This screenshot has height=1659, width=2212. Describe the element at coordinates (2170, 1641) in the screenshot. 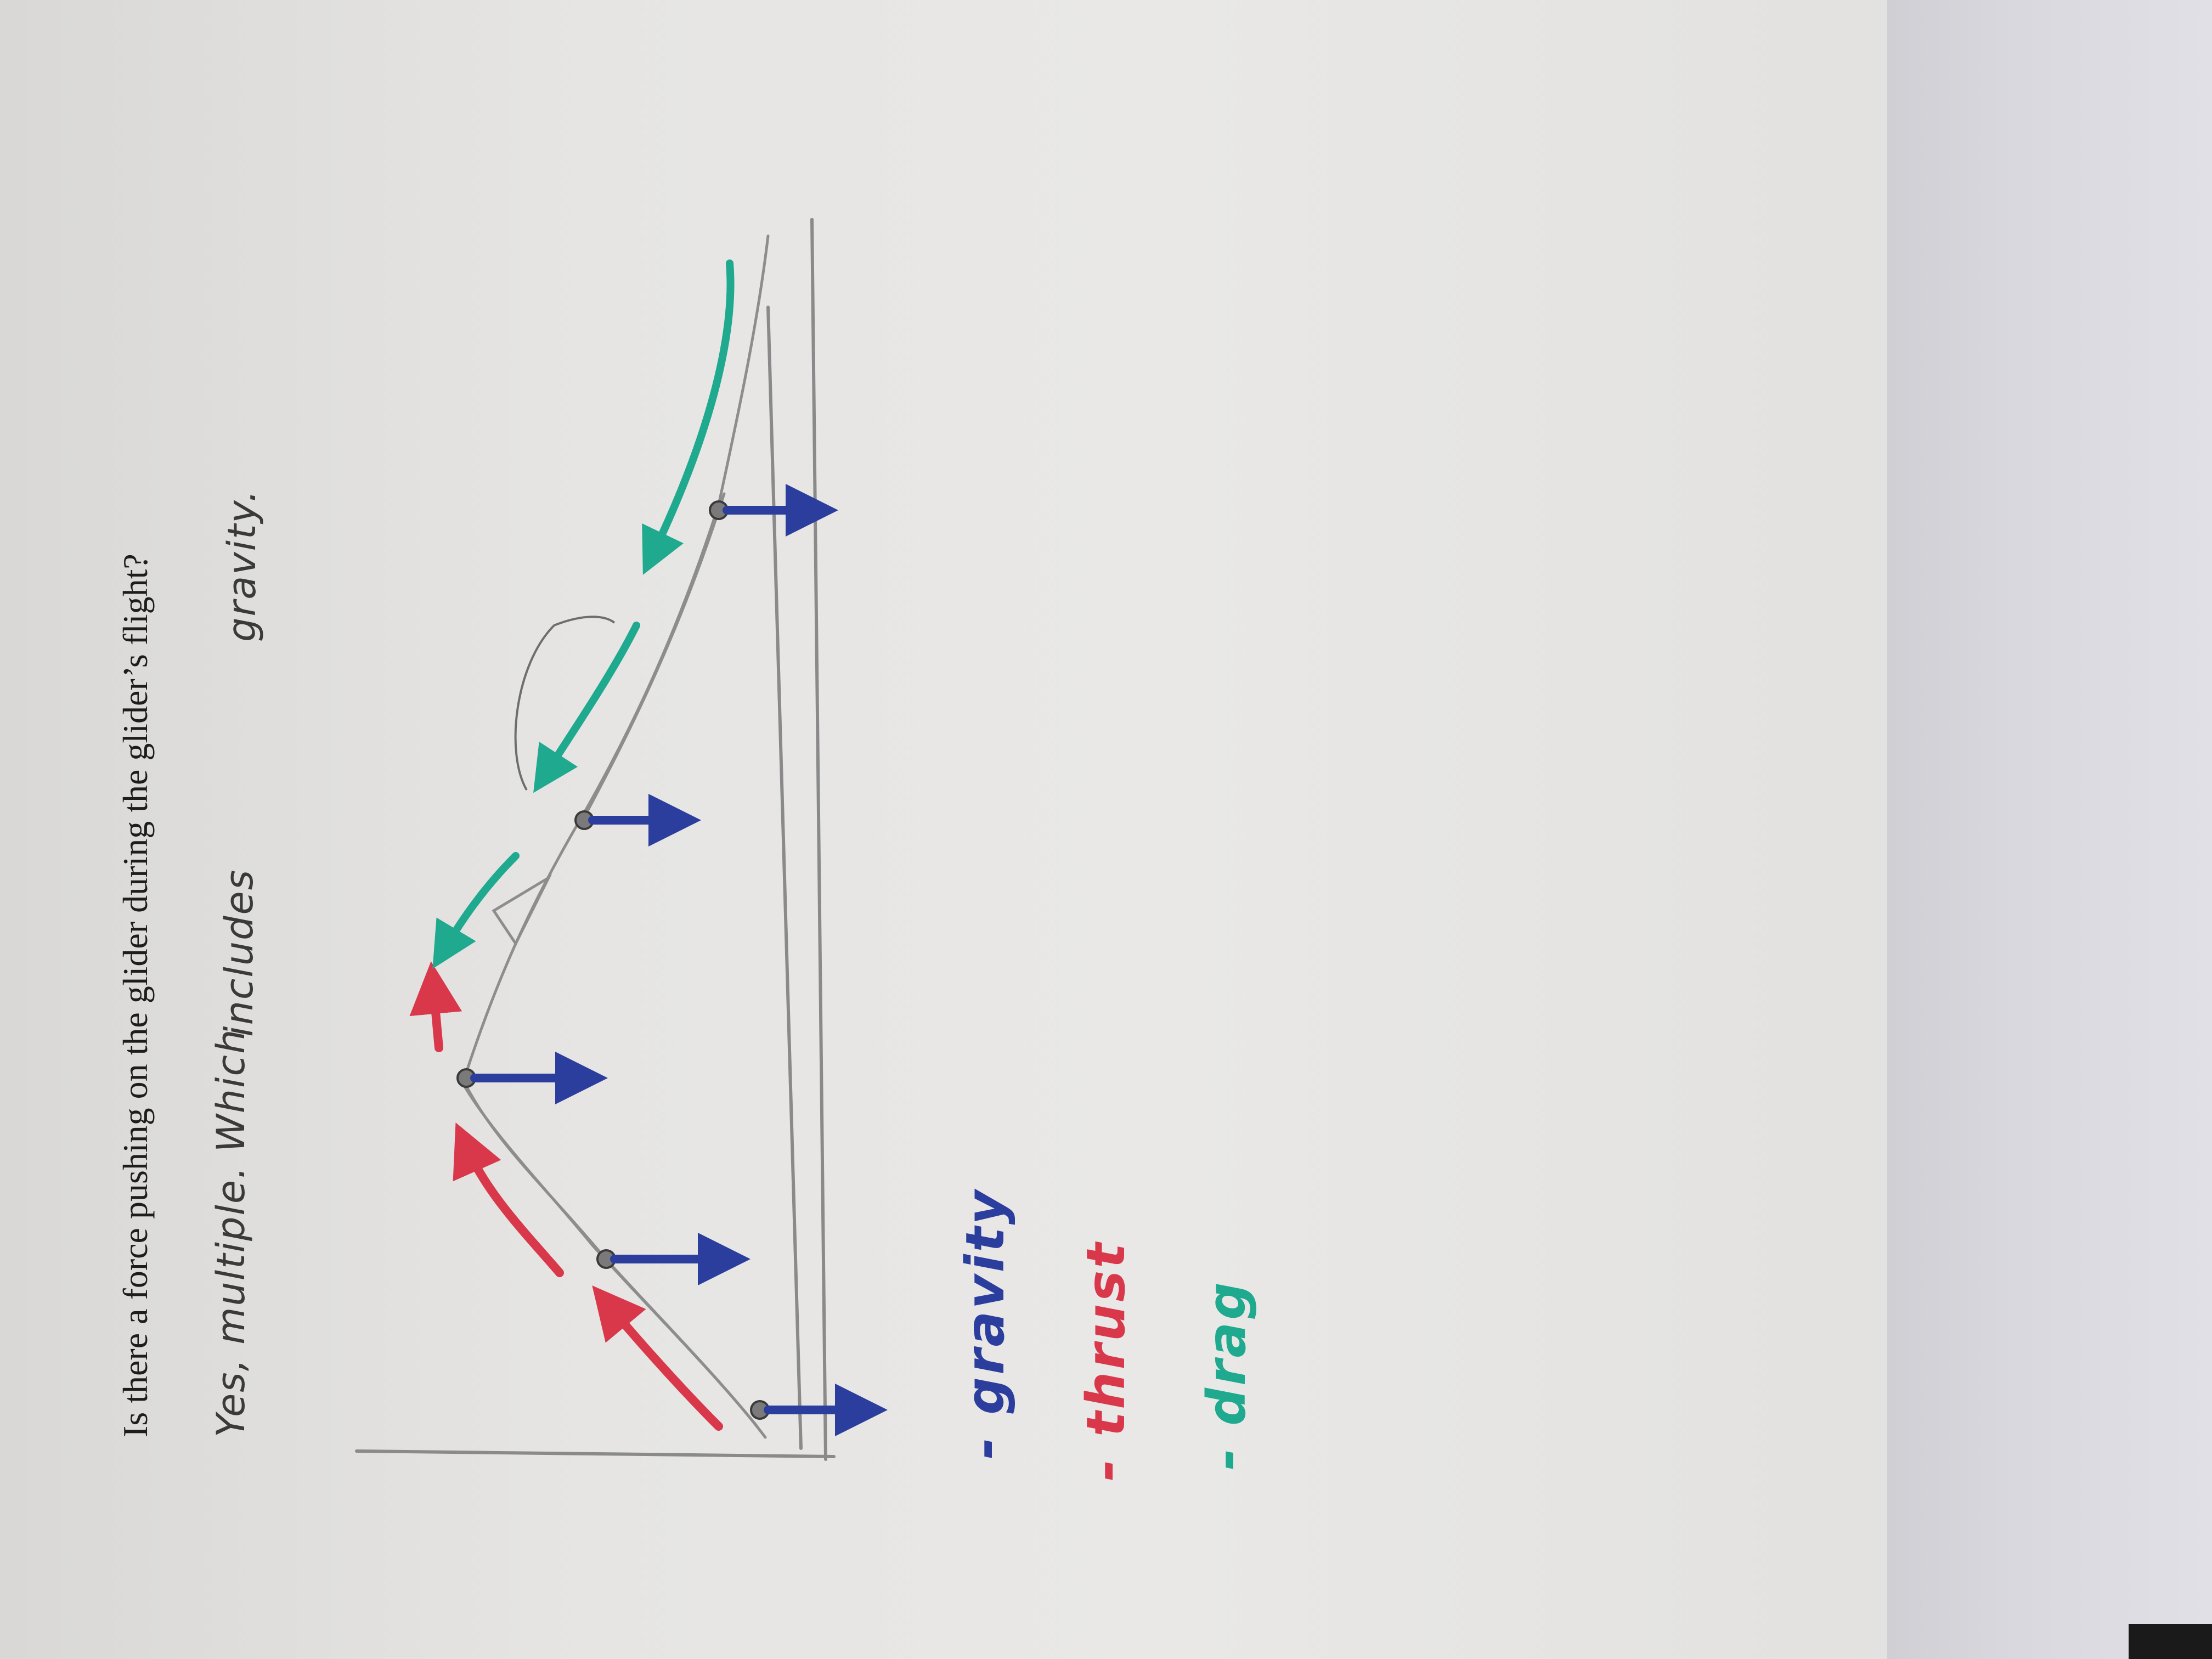

I see `dark-corner` at that location.